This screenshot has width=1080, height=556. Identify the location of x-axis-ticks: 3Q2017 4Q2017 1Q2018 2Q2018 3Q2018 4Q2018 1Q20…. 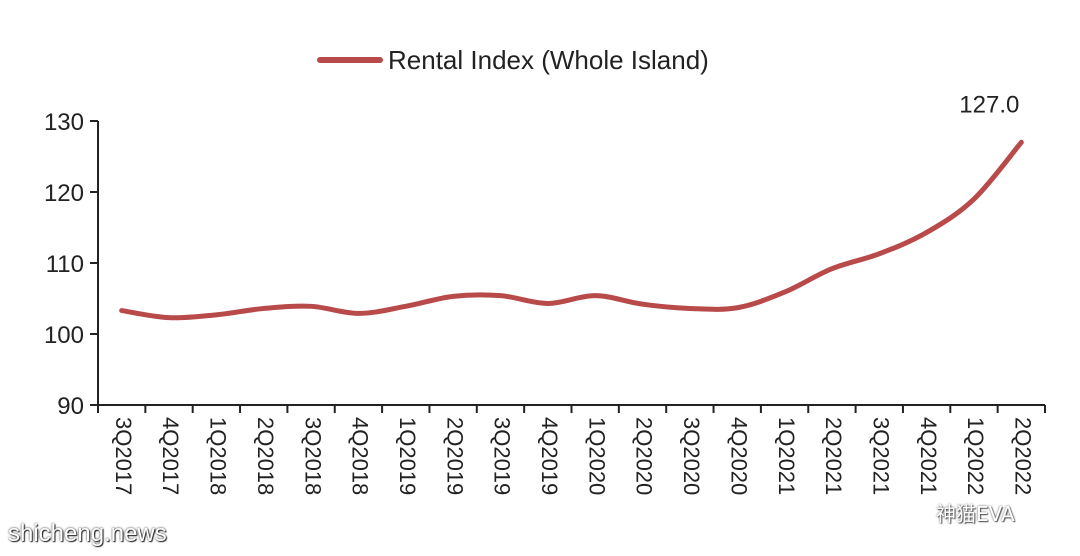
(571, 450).